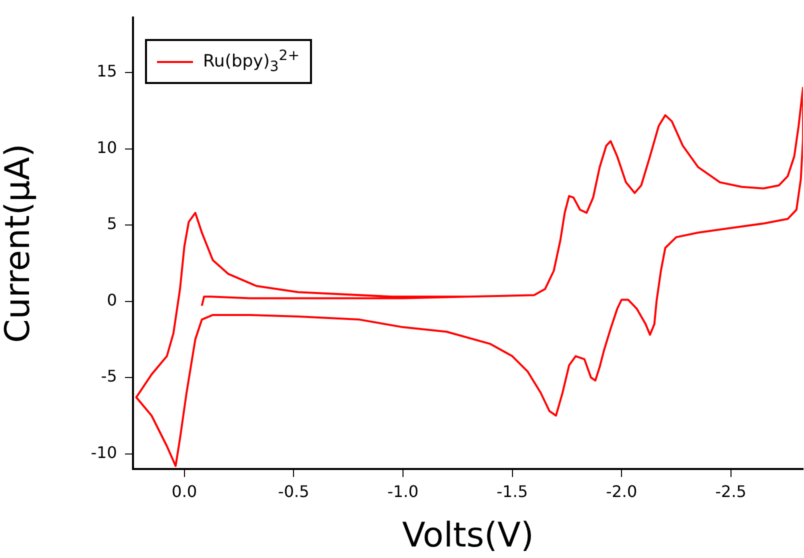 The height and width of the screenshot is (558, 804). I want to click on y-tick-label: -10, so click(103, 452).